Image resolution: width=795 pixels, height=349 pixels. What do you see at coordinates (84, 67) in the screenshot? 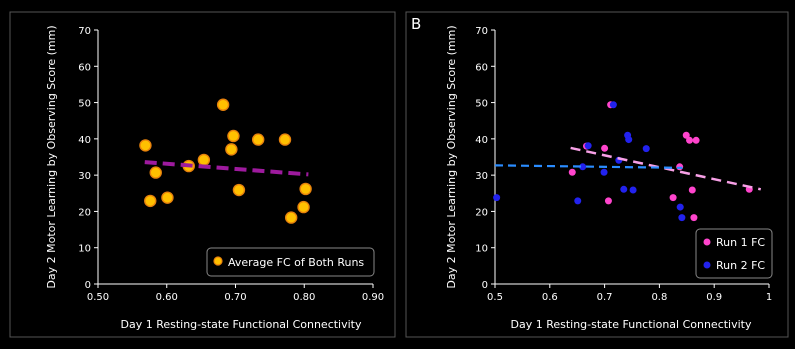
I see `panel-a-y-tick-label: 60` at bounding box center [84, 67].